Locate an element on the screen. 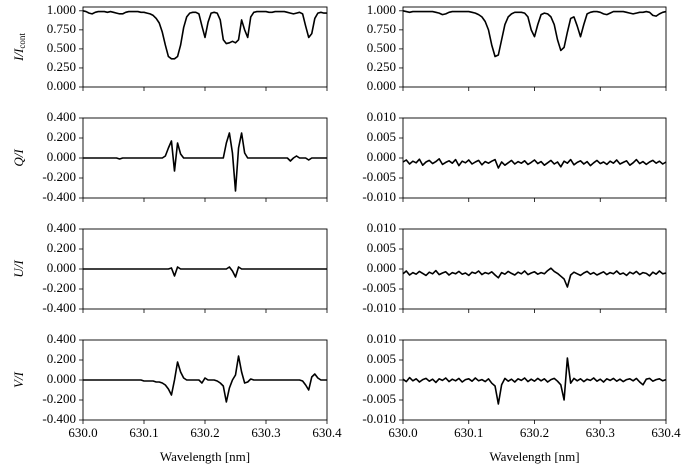 The width and height of the screenshot is (685, 470). y-axis-label: U/I is located at coordinates (18, 269).